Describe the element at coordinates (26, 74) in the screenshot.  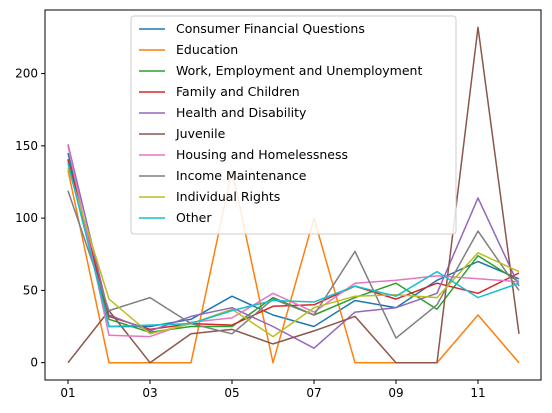
I see `y-tick-label: 200` at that location.